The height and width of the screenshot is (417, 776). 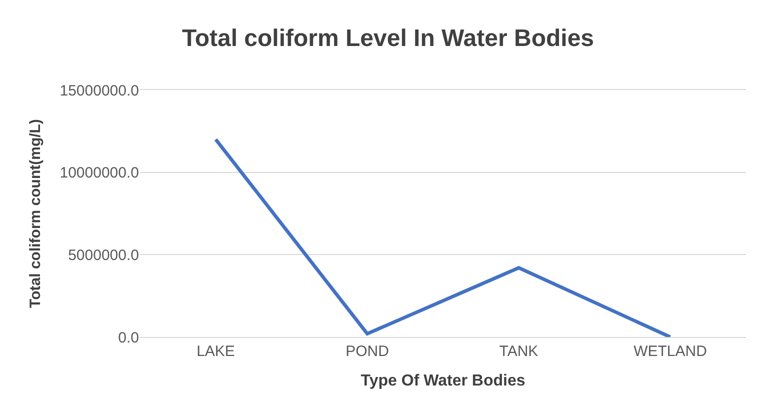 I want to click on y-tick-label: 0.0, so click(x=128, y=337).